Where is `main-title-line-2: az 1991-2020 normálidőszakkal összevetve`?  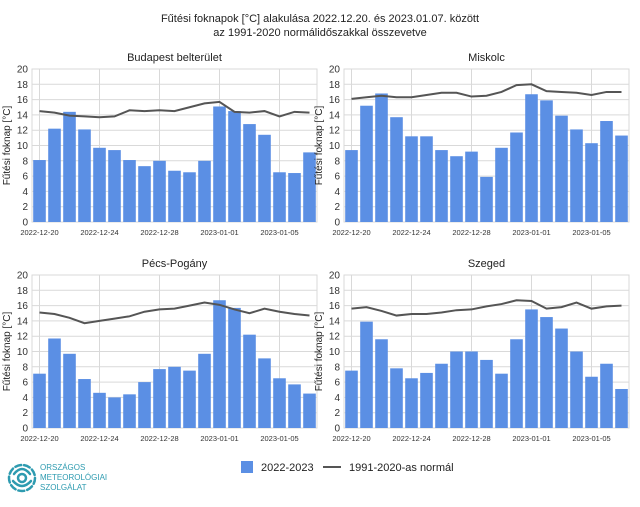 main-title-line-2: az 1991-2020 normálidőszakkal összevetve is located at coordinates (319, 33).